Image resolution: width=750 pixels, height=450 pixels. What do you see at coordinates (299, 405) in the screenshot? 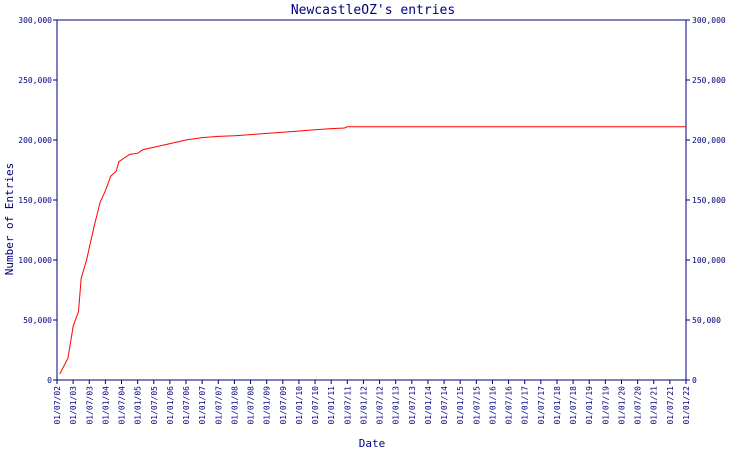
I see `x-tick-label: 01/01/10` at bounding box center [299, 405].